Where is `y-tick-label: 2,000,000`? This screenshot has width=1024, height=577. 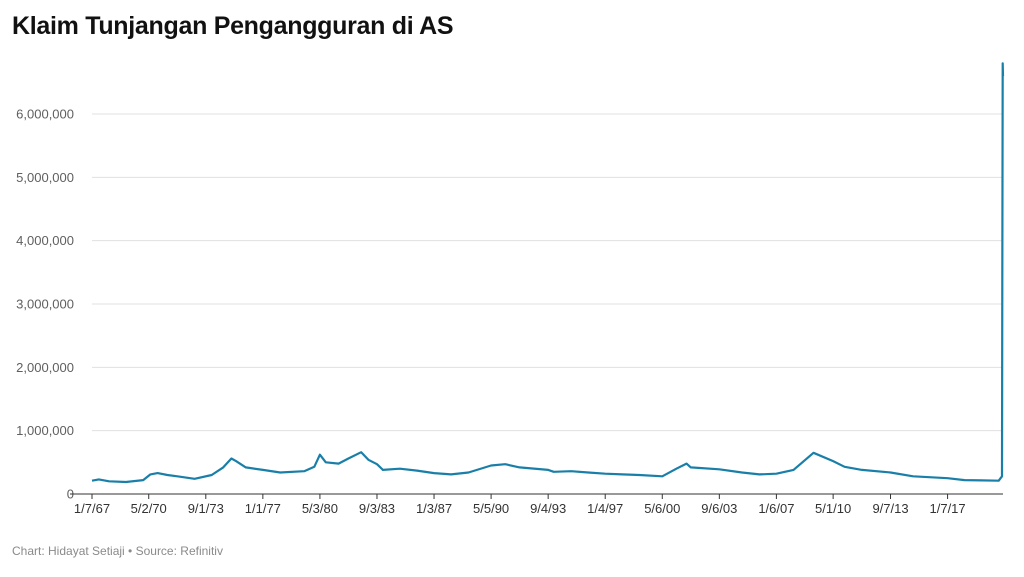
y-tick-label: 2,000,000 is located at coordinates (45, 367).